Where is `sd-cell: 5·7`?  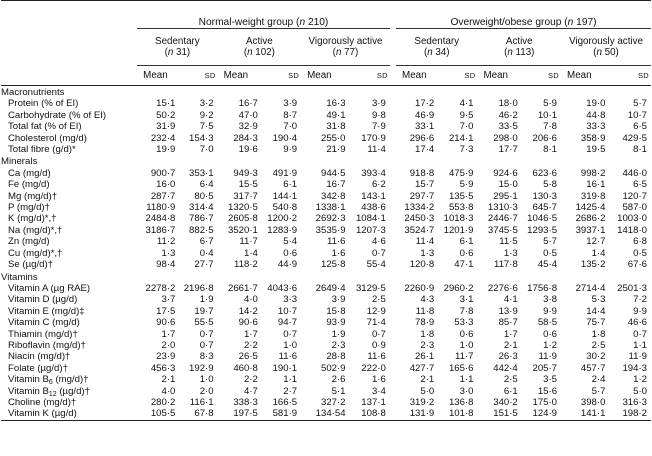 sd-cell: 5·7 is located at coordinates (640, 104).